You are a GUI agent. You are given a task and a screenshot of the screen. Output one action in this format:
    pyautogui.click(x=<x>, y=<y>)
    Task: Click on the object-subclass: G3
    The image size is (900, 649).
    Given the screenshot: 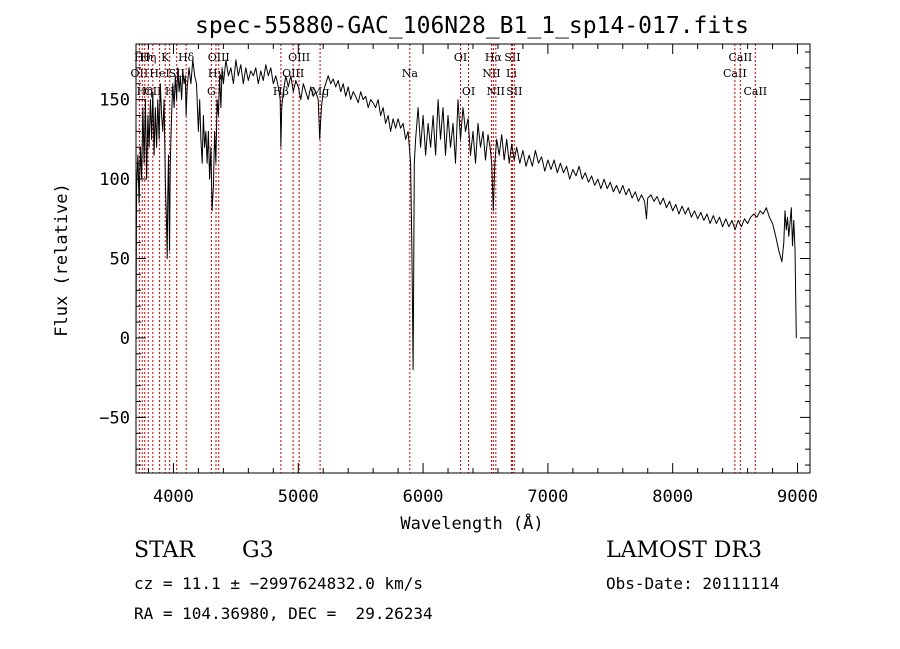 What is the action you would take?
    pyautogui.click(x=258, y=550)
    